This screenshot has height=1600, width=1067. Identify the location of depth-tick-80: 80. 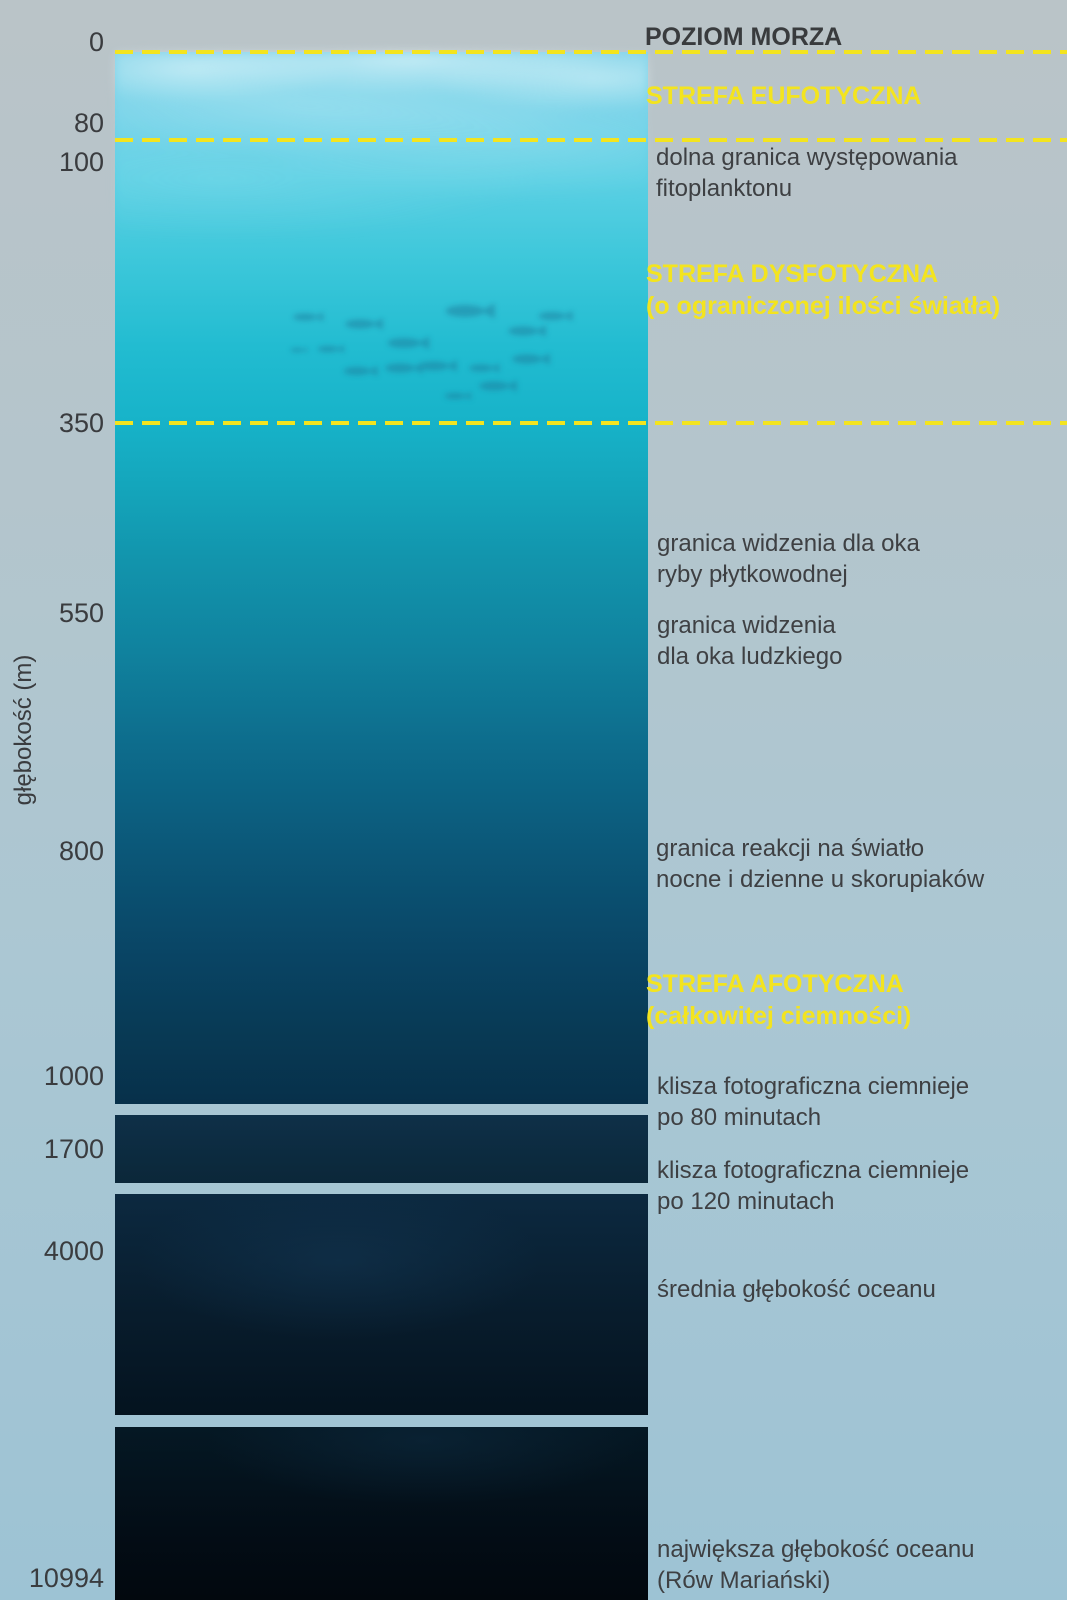
(88, 123).